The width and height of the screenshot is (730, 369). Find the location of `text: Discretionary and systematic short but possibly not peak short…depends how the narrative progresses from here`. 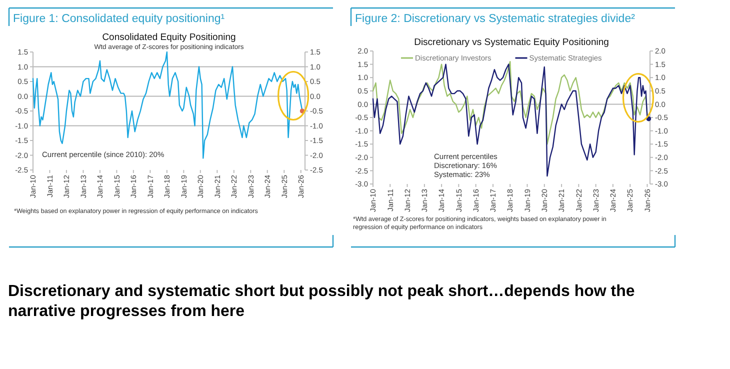

text: Discretionary and systematic short but possibly not peak short…depends how the narrative progresses from here is located at coordinates (321, 301).